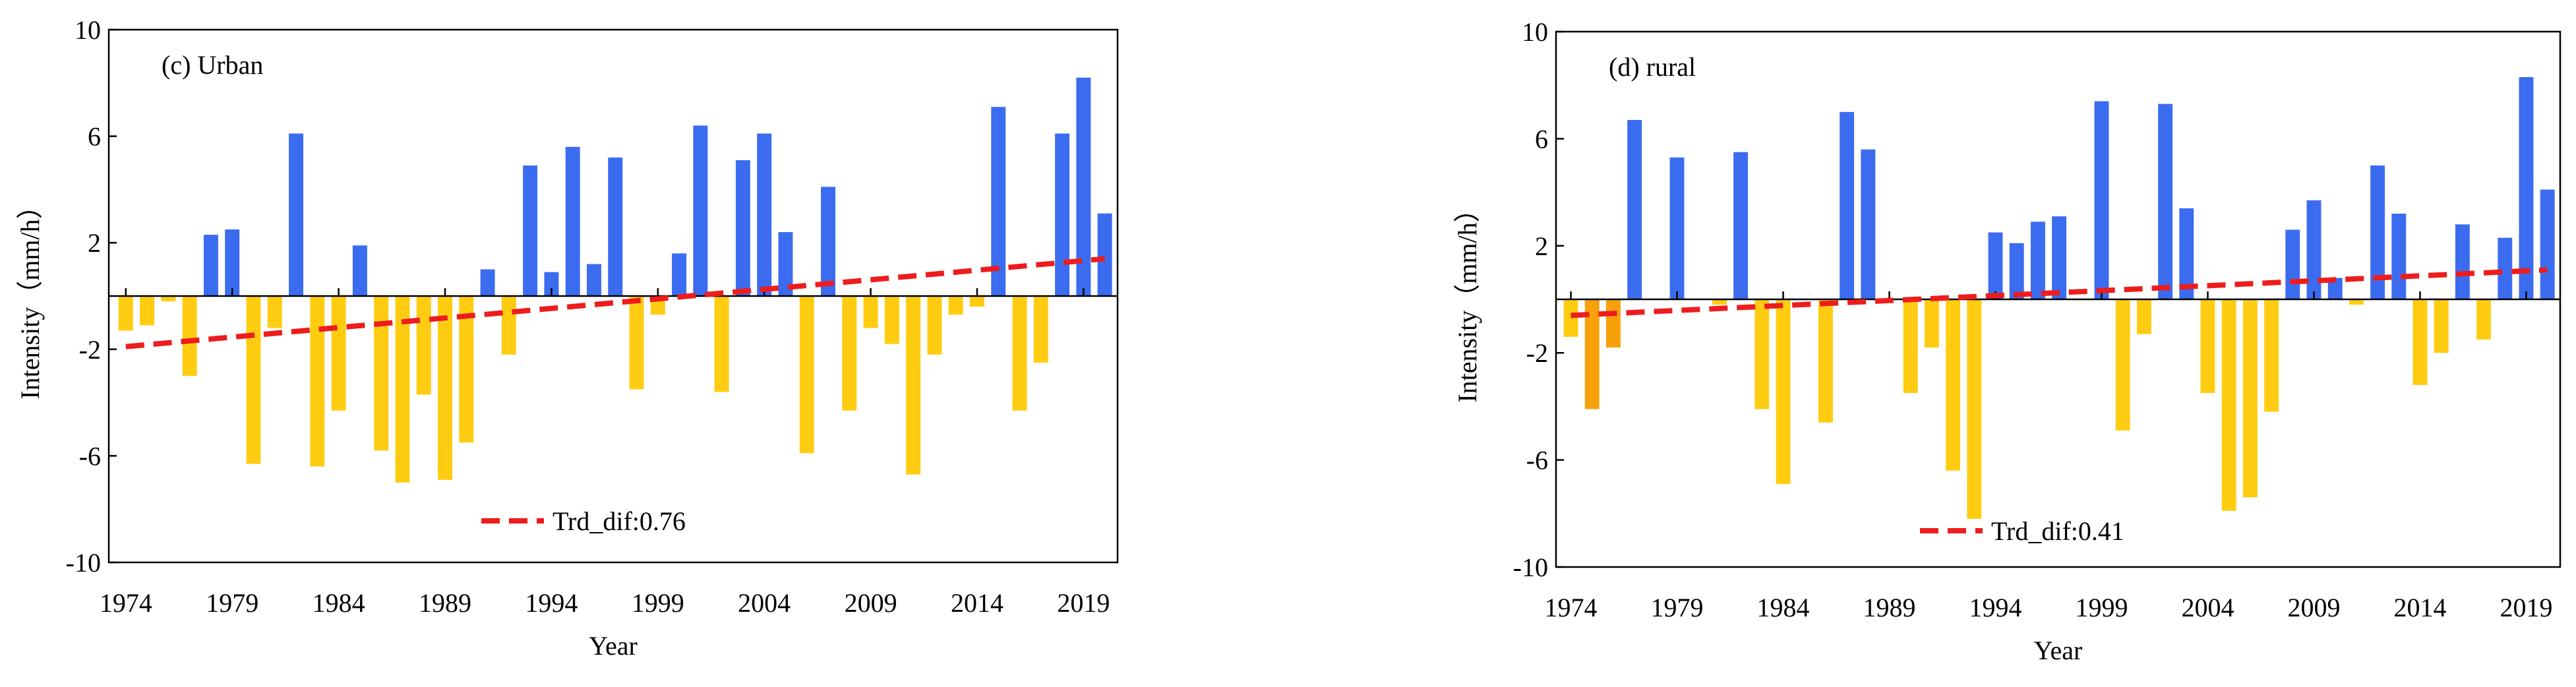 This screenshot has height=687, width=2576. Describe the element at coordinates (1652, 67) in the screenshot. I see `panel-title: (d) rural` at that location.